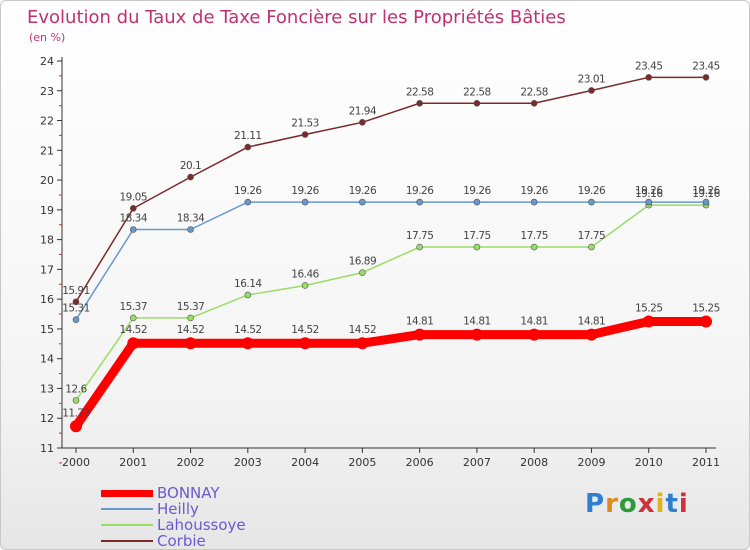 The image size is (750, 550). I want to click on y-tick-label: 13, so click(47, 388).